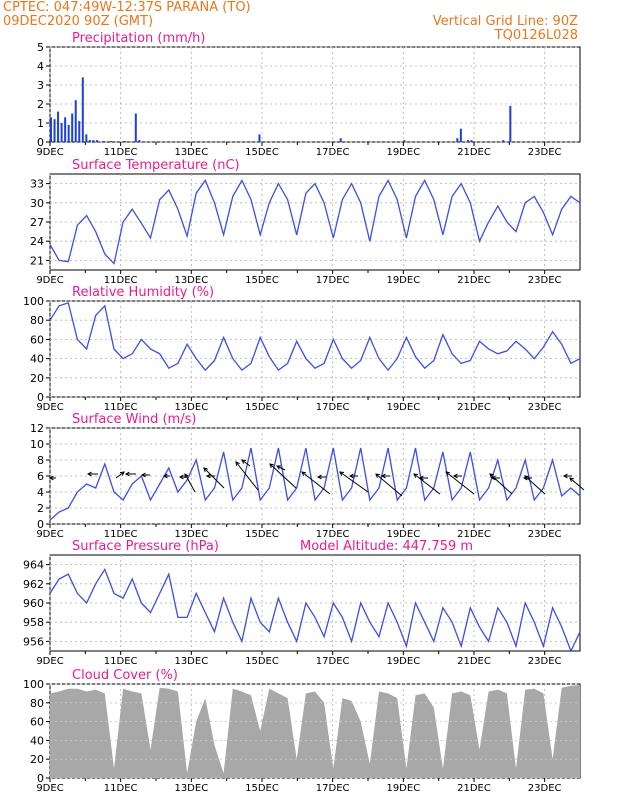 The height and width of the screenshot is (800, 618). Describe the element at coordinates (37, 241) in the screenshot. I see `y-tick-label: 24` at that location.